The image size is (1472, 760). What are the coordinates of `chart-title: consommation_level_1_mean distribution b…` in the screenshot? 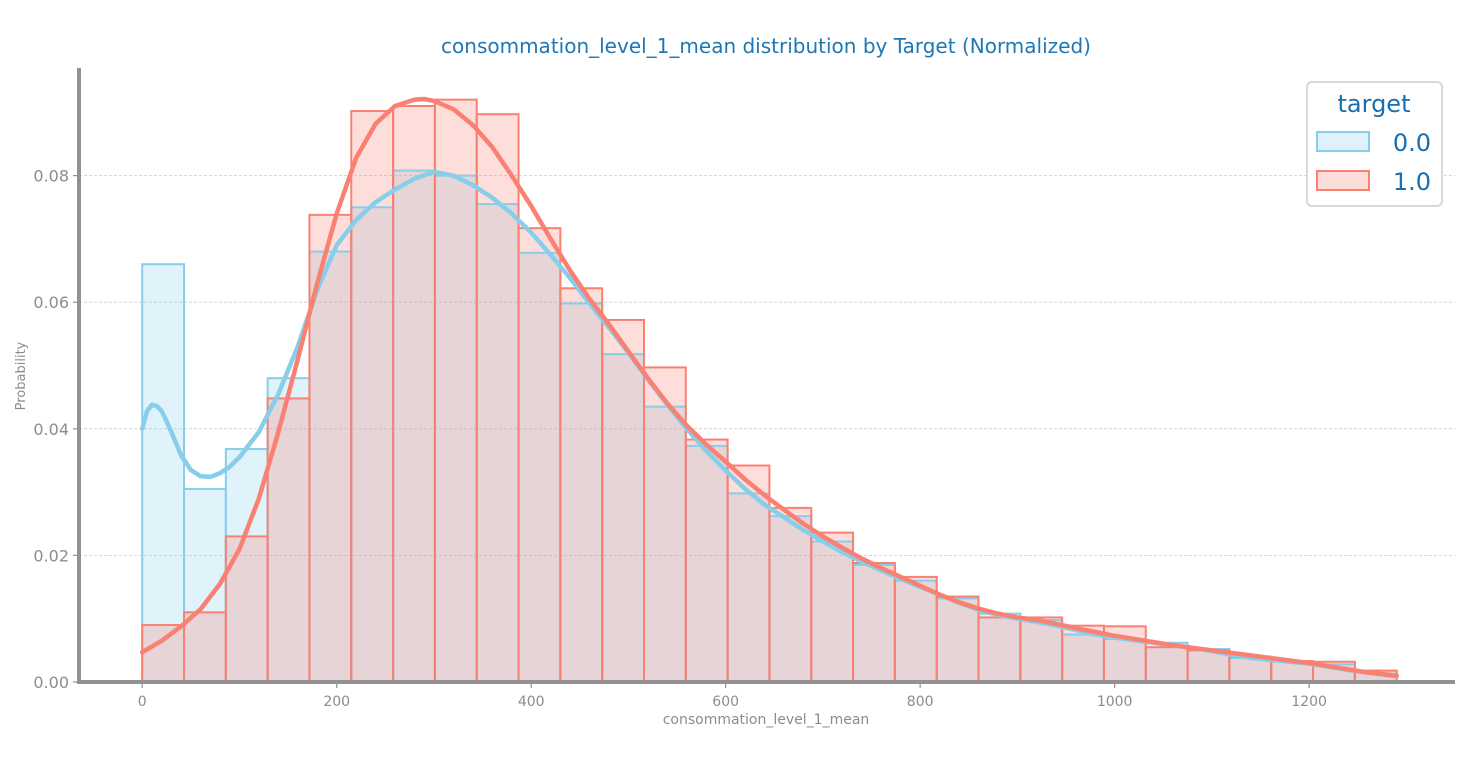 It's located at (766, 46).